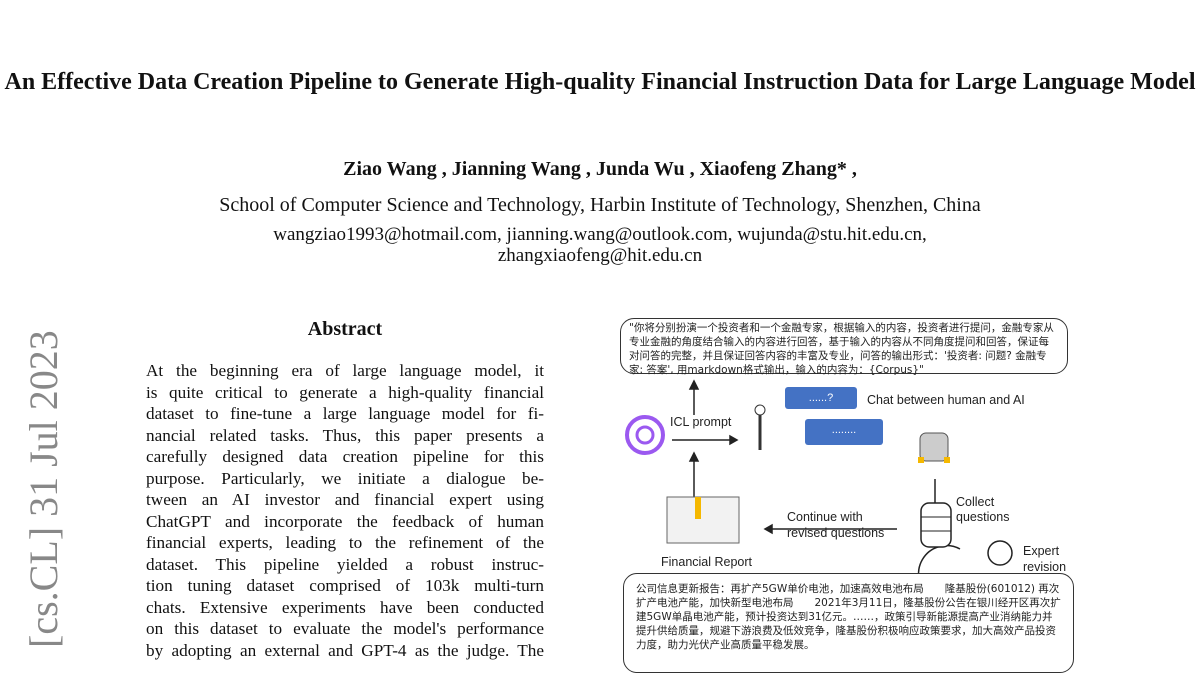 This screenshot has height=673, width=1200. I want to click on robot-icon, so click(934, 447).